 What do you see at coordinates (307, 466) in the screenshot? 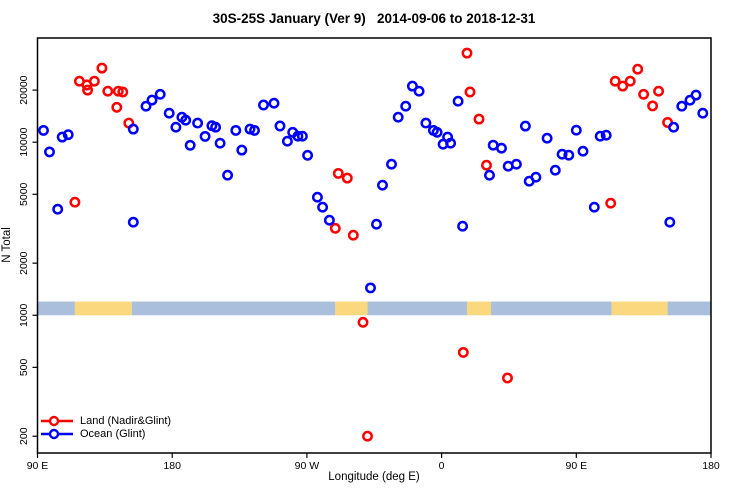
I see `x-tick-label: 90 W` at bounding box center [307, 466].